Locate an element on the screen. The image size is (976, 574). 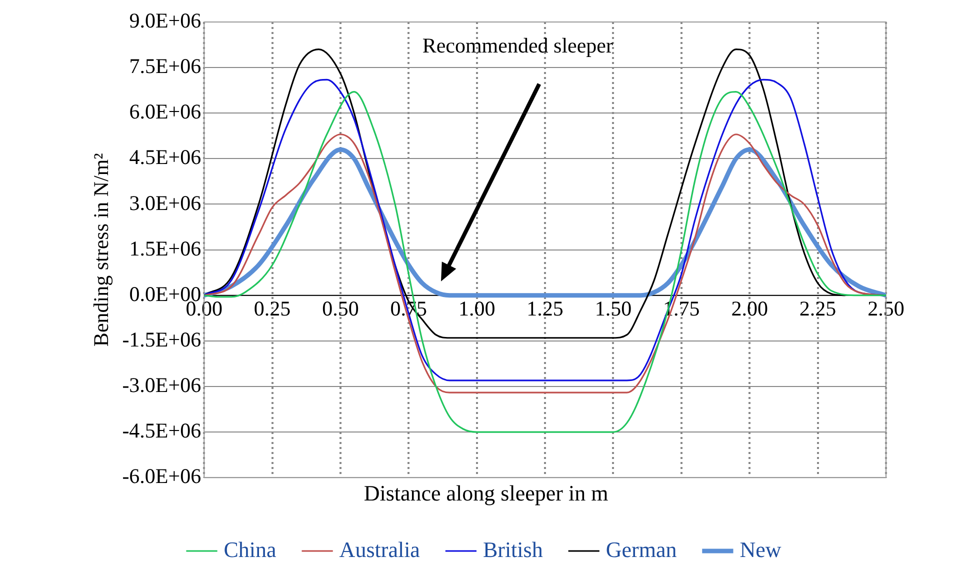
x-tick-label: 0.50 is located at coordinates (340, 308).